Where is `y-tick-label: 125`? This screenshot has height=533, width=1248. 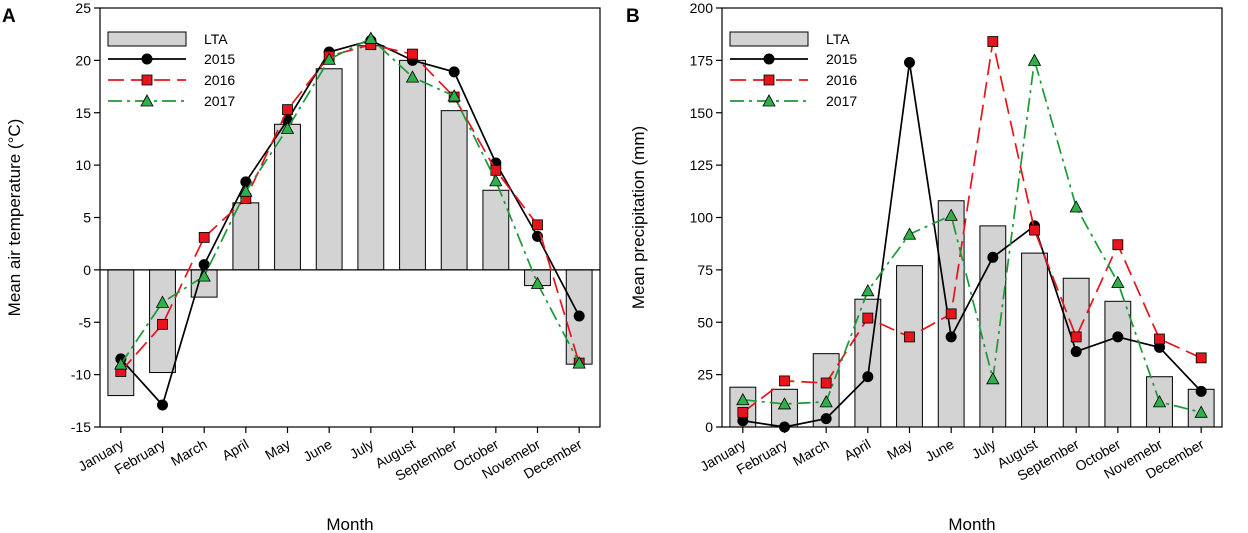
y-tick-label: 125 is located at coordinates (702, 165).